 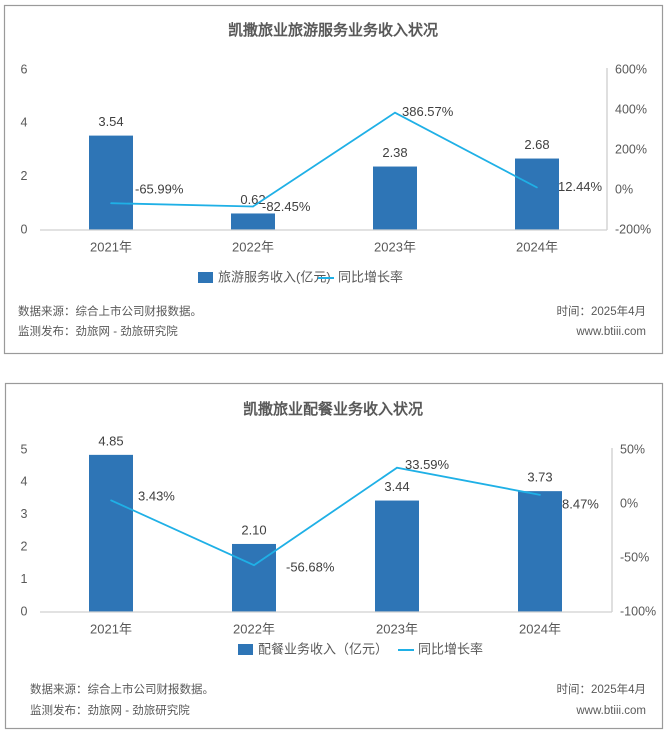 I want to click on bar-data-label: 2.68, so click(x=536, y=144).